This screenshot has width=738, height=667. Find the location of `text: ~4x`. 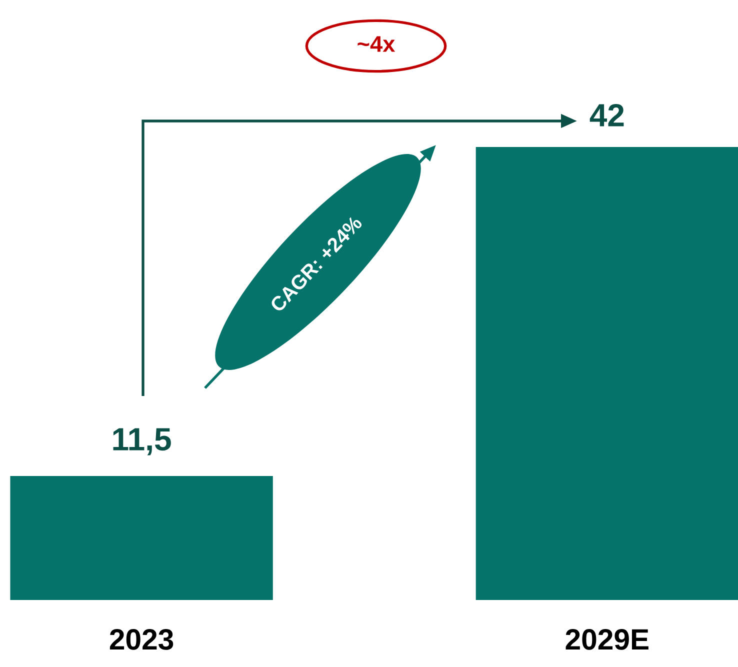

text: ~4x is located at coordinates (377, 44).